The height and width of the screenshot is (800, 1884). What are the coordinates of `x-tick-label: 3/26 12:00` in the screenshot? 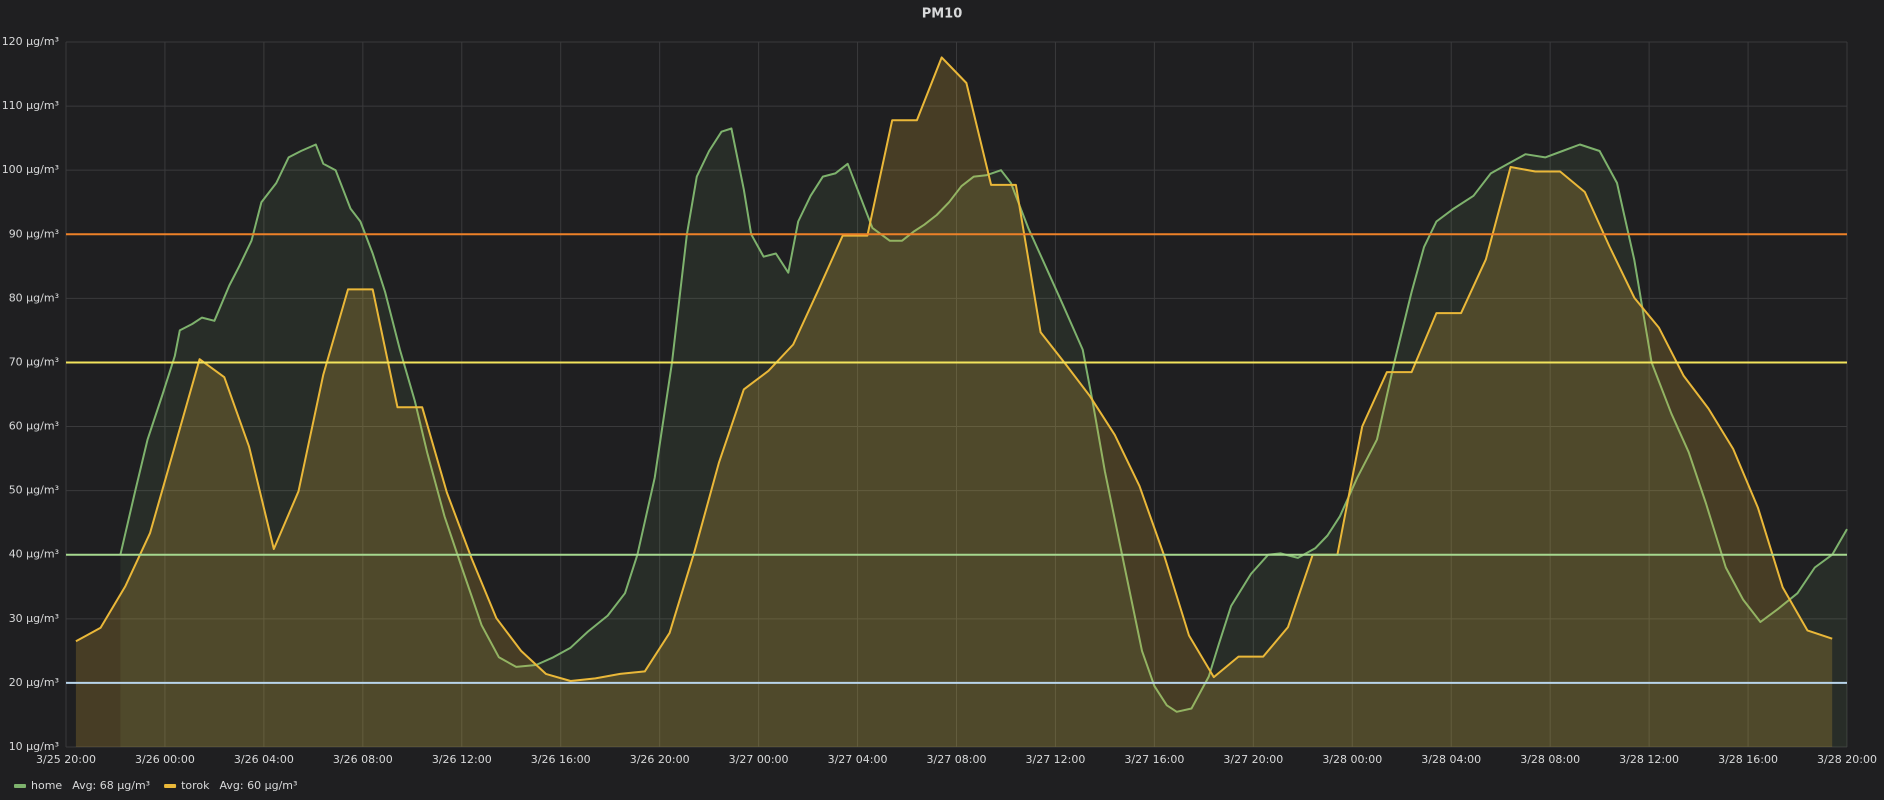 It's located at (462, 759).